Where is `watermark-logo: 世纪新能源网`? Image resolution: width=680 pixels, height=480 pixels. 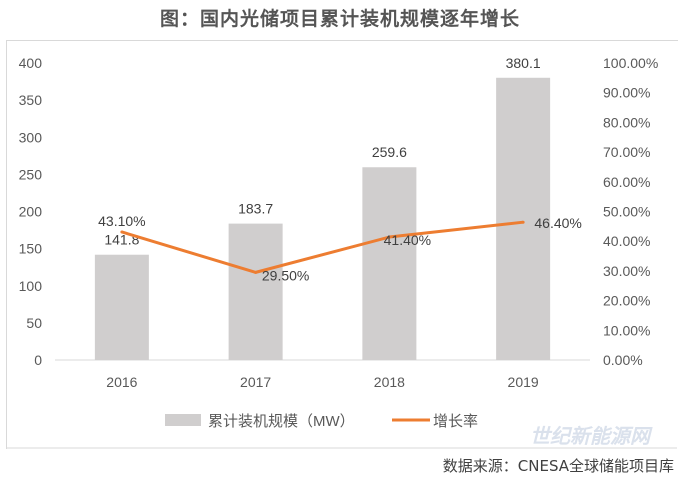
watermark-logo: 世纪新能源网 is located at coordinates (590, 436).